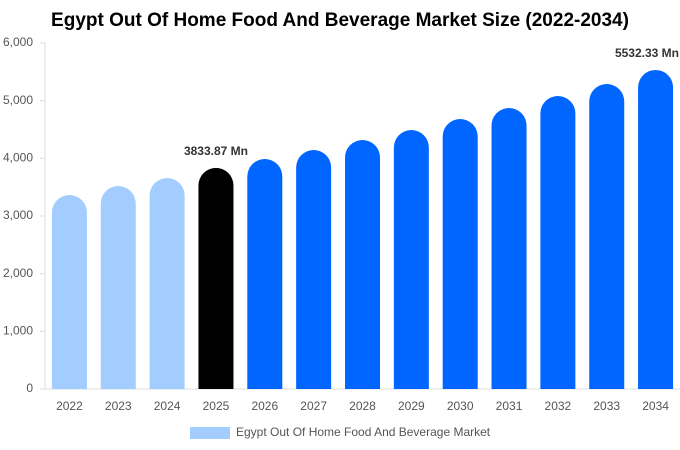 The height and width of the screenshot is (450, 680). Describe the element at coordinates (18, 158) in the screenshot. I see `y-tick-label: 4,000` at that location.